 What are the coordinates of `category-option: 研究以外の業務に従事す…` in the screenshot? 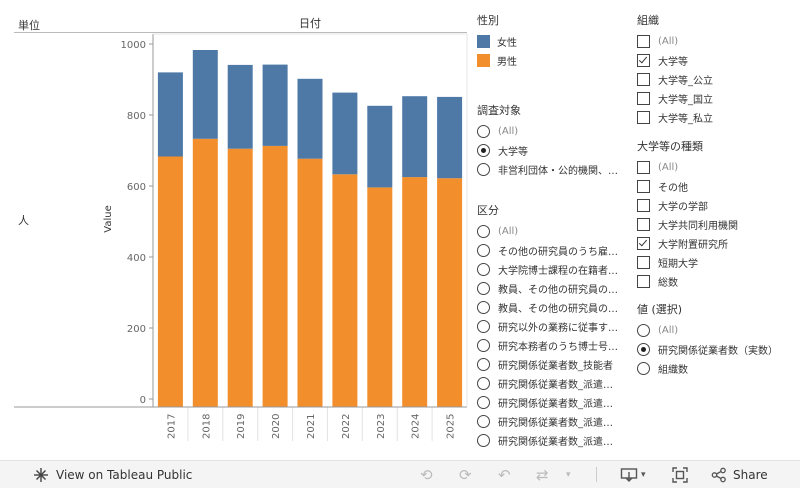 It's located at (551, 326).